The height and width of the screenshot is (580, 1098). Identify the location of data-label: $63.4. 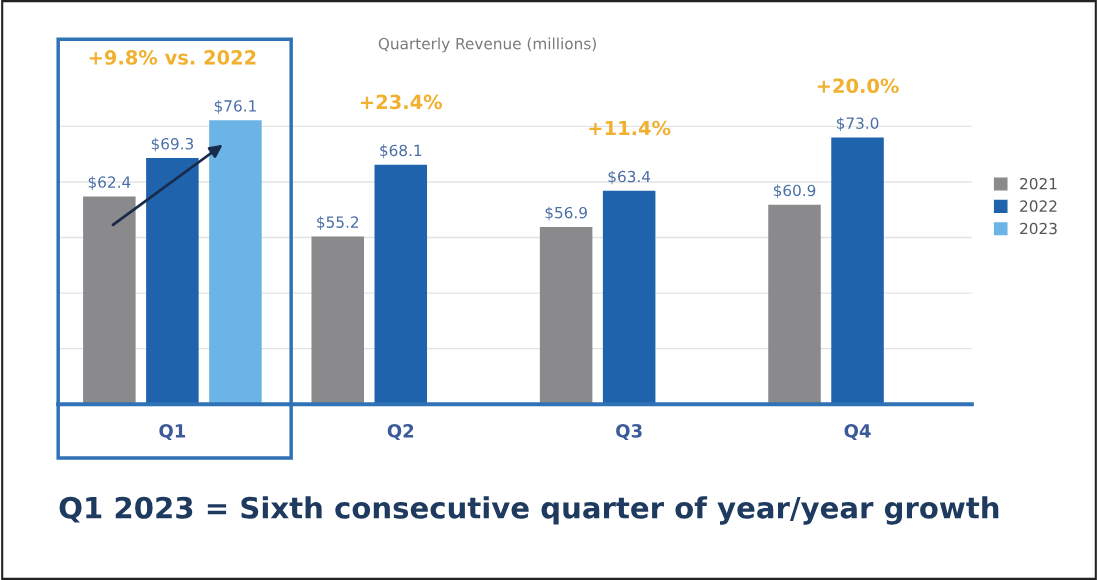
(629, 177).